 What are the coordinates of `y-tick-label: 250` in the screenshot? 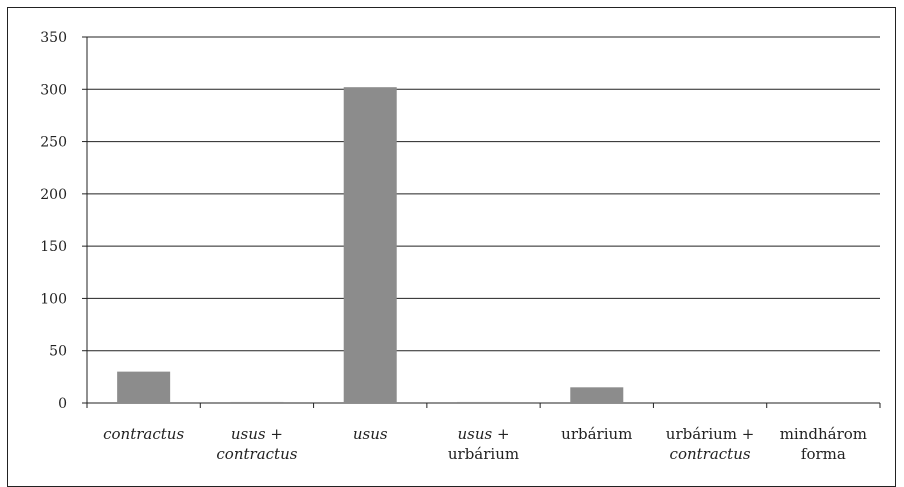 It's located at (53, 143).